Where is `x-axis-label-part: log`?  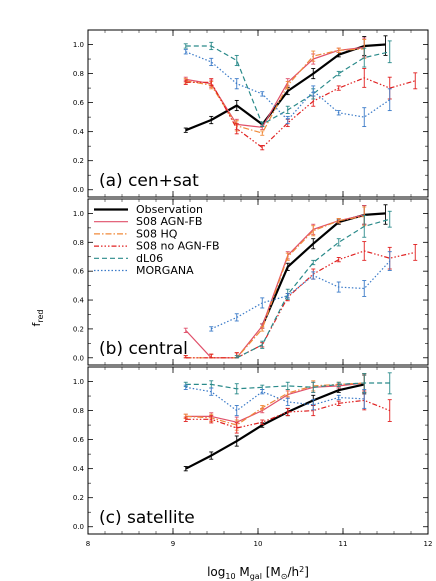
x-axis-label-part: log is located at coordinates (216, 572).